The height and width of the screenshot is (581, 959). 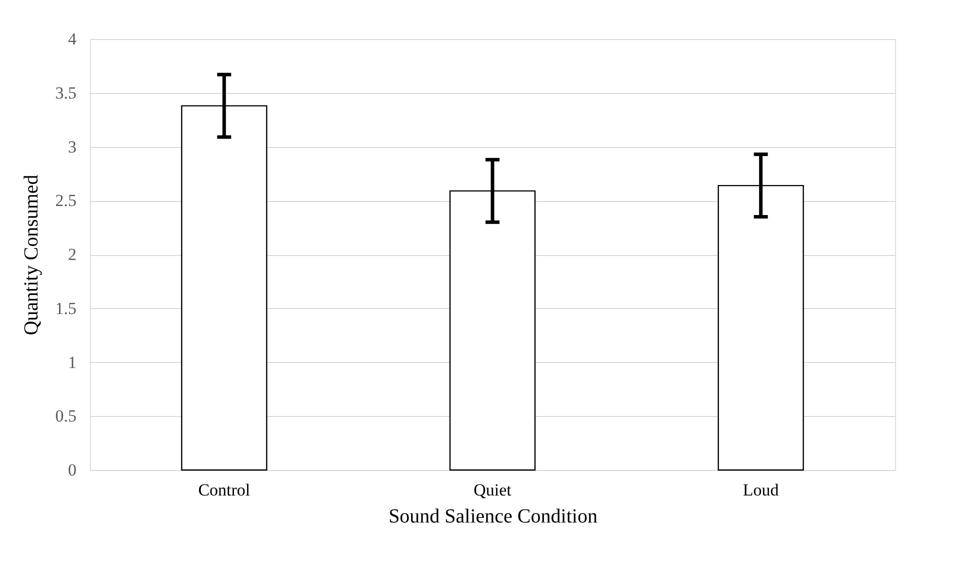 I want to click on y-tick-label: 2.5, so click(x=65, y=200).